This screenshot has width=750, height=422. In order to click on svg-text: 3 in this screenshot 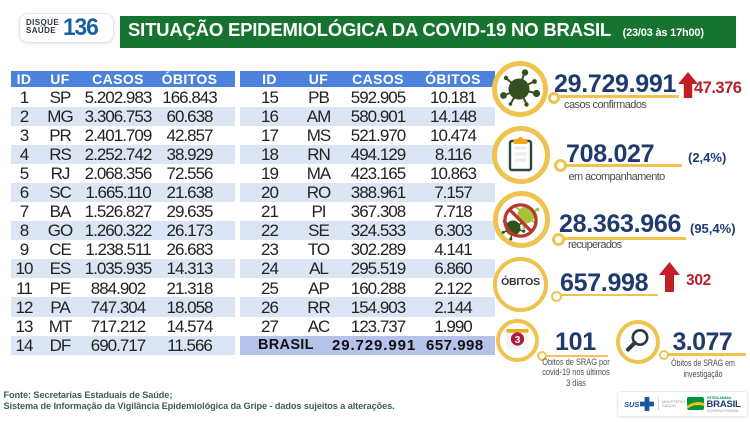, I will do `click(518, 340)`.